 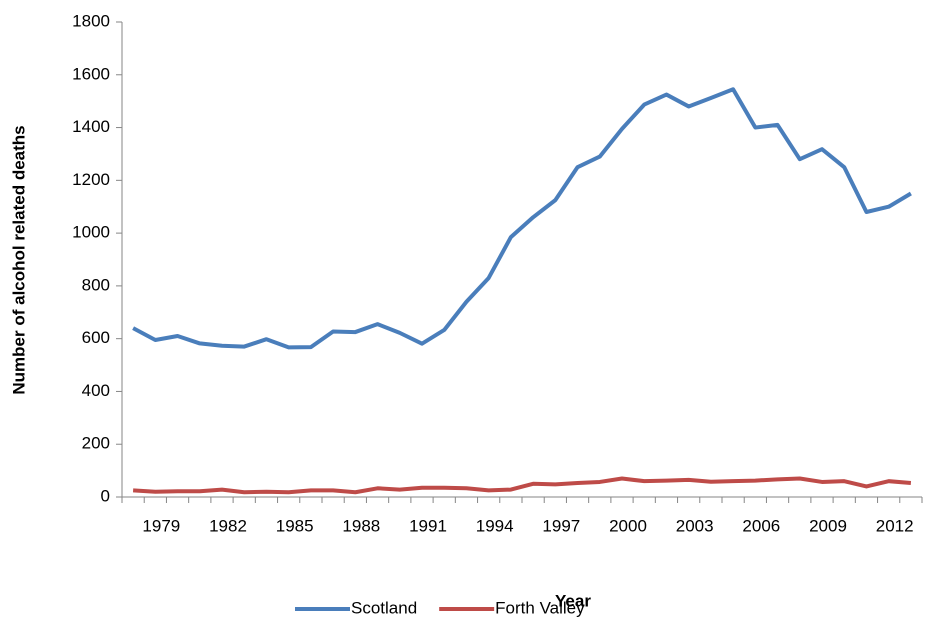 I want to click on series-line, so click(x=522, y=485).